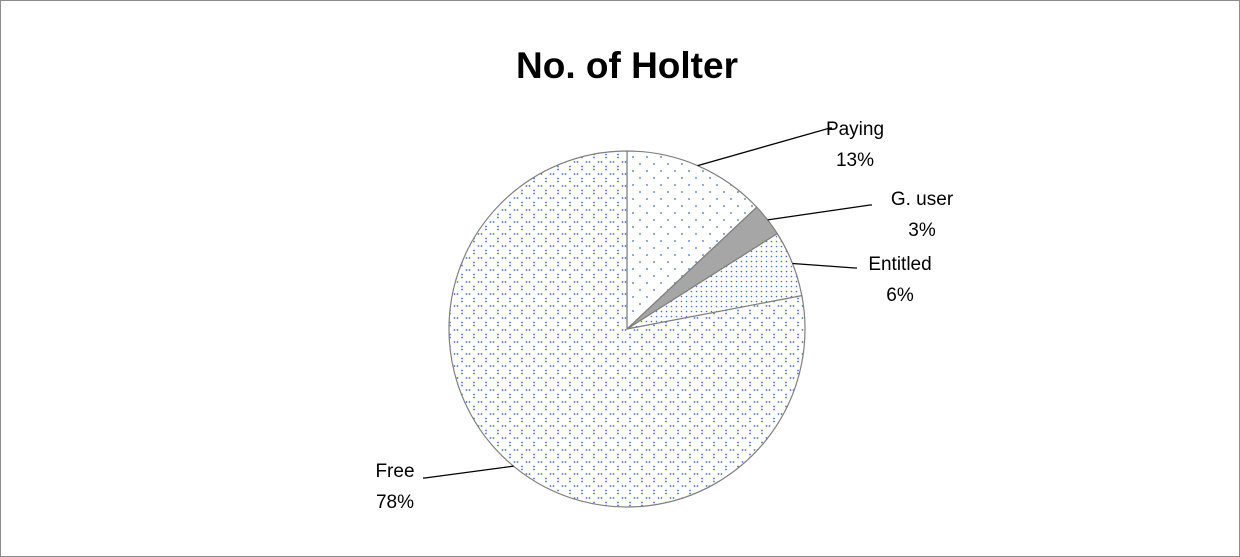  Describe the element at coordinates (899, 264) in the screenshot. I see `data-label-name: Entitled` at that location.